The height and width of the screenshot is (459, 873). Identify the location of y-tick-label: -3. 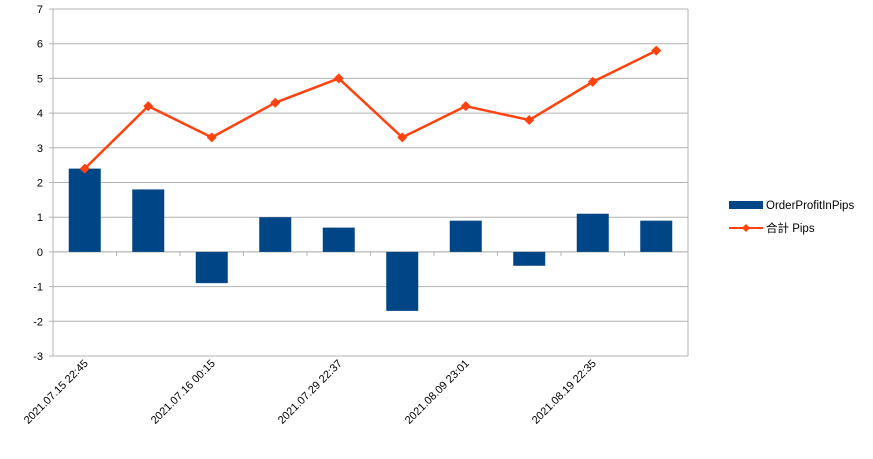
(38, 357).